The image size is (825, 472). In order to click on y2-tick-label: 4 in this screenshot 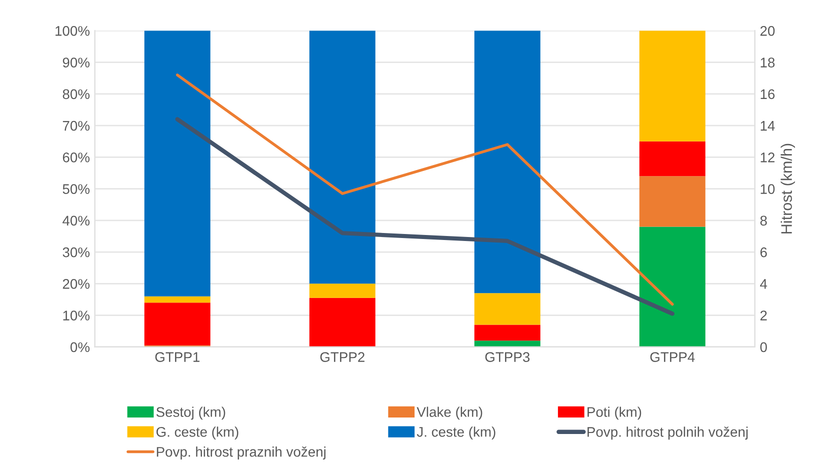, I will do `click(764, 284)`.